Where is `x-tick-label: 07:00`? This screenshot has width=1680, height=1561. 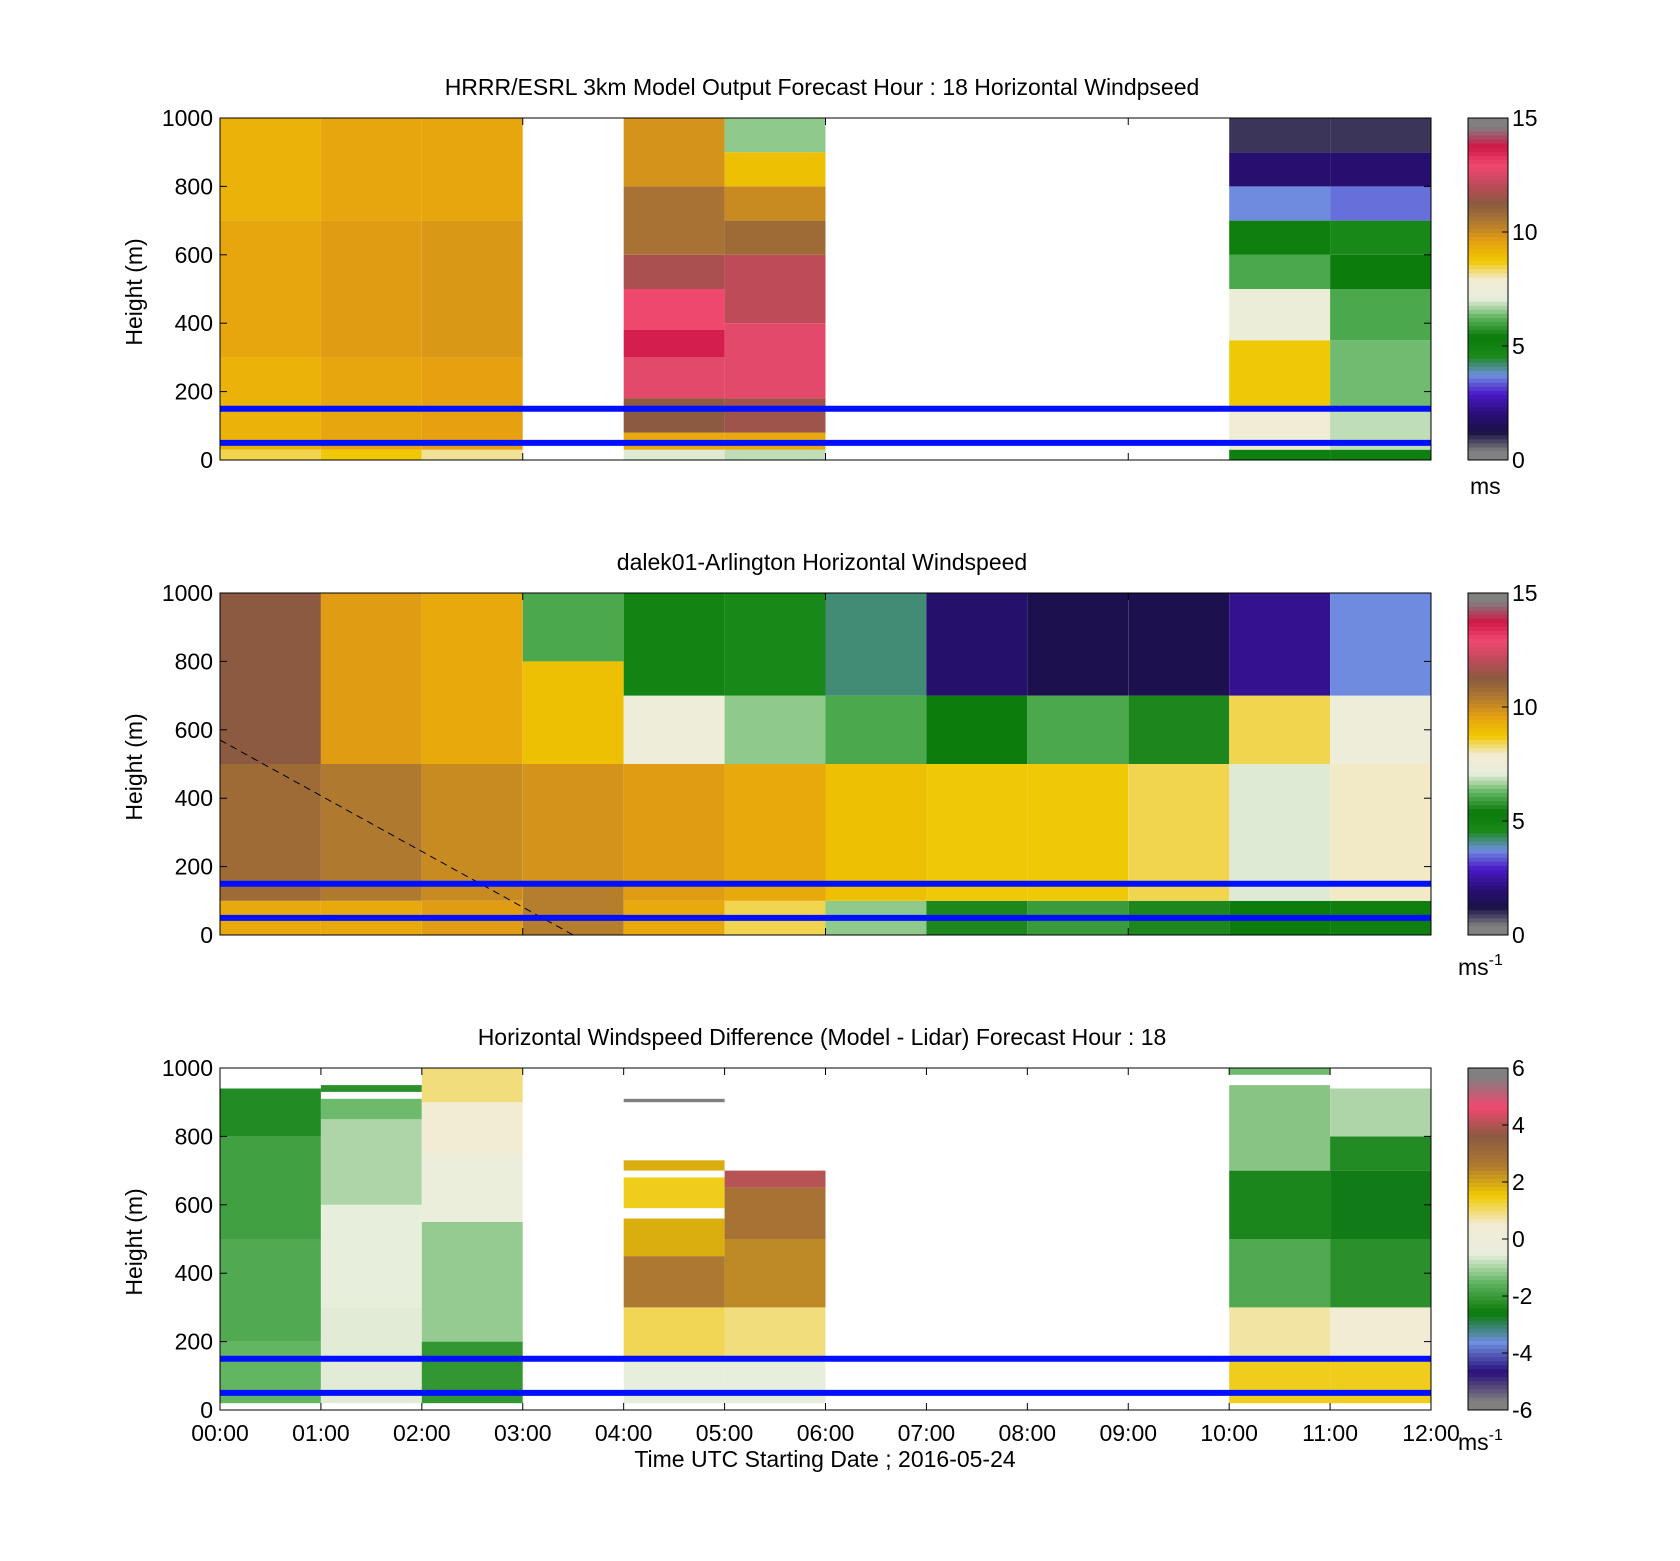 x-tick-label: 07:00 is located at coordinates (927, 1433).